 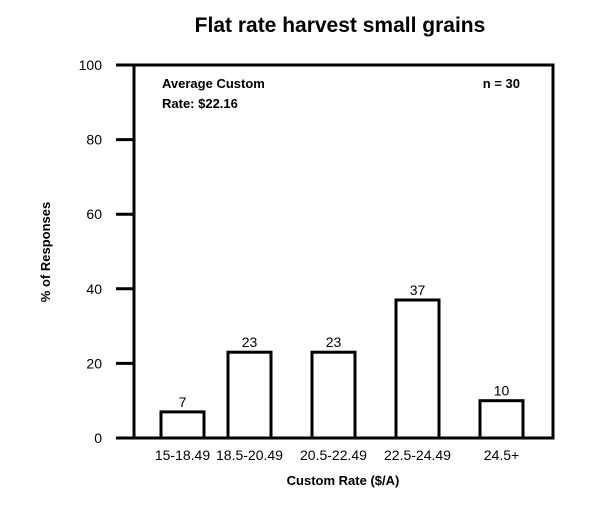 What do you see at coordinates (98, 438) in the screenshot?
I see `y-tick-label: 0` at bounding box center [98, 438].